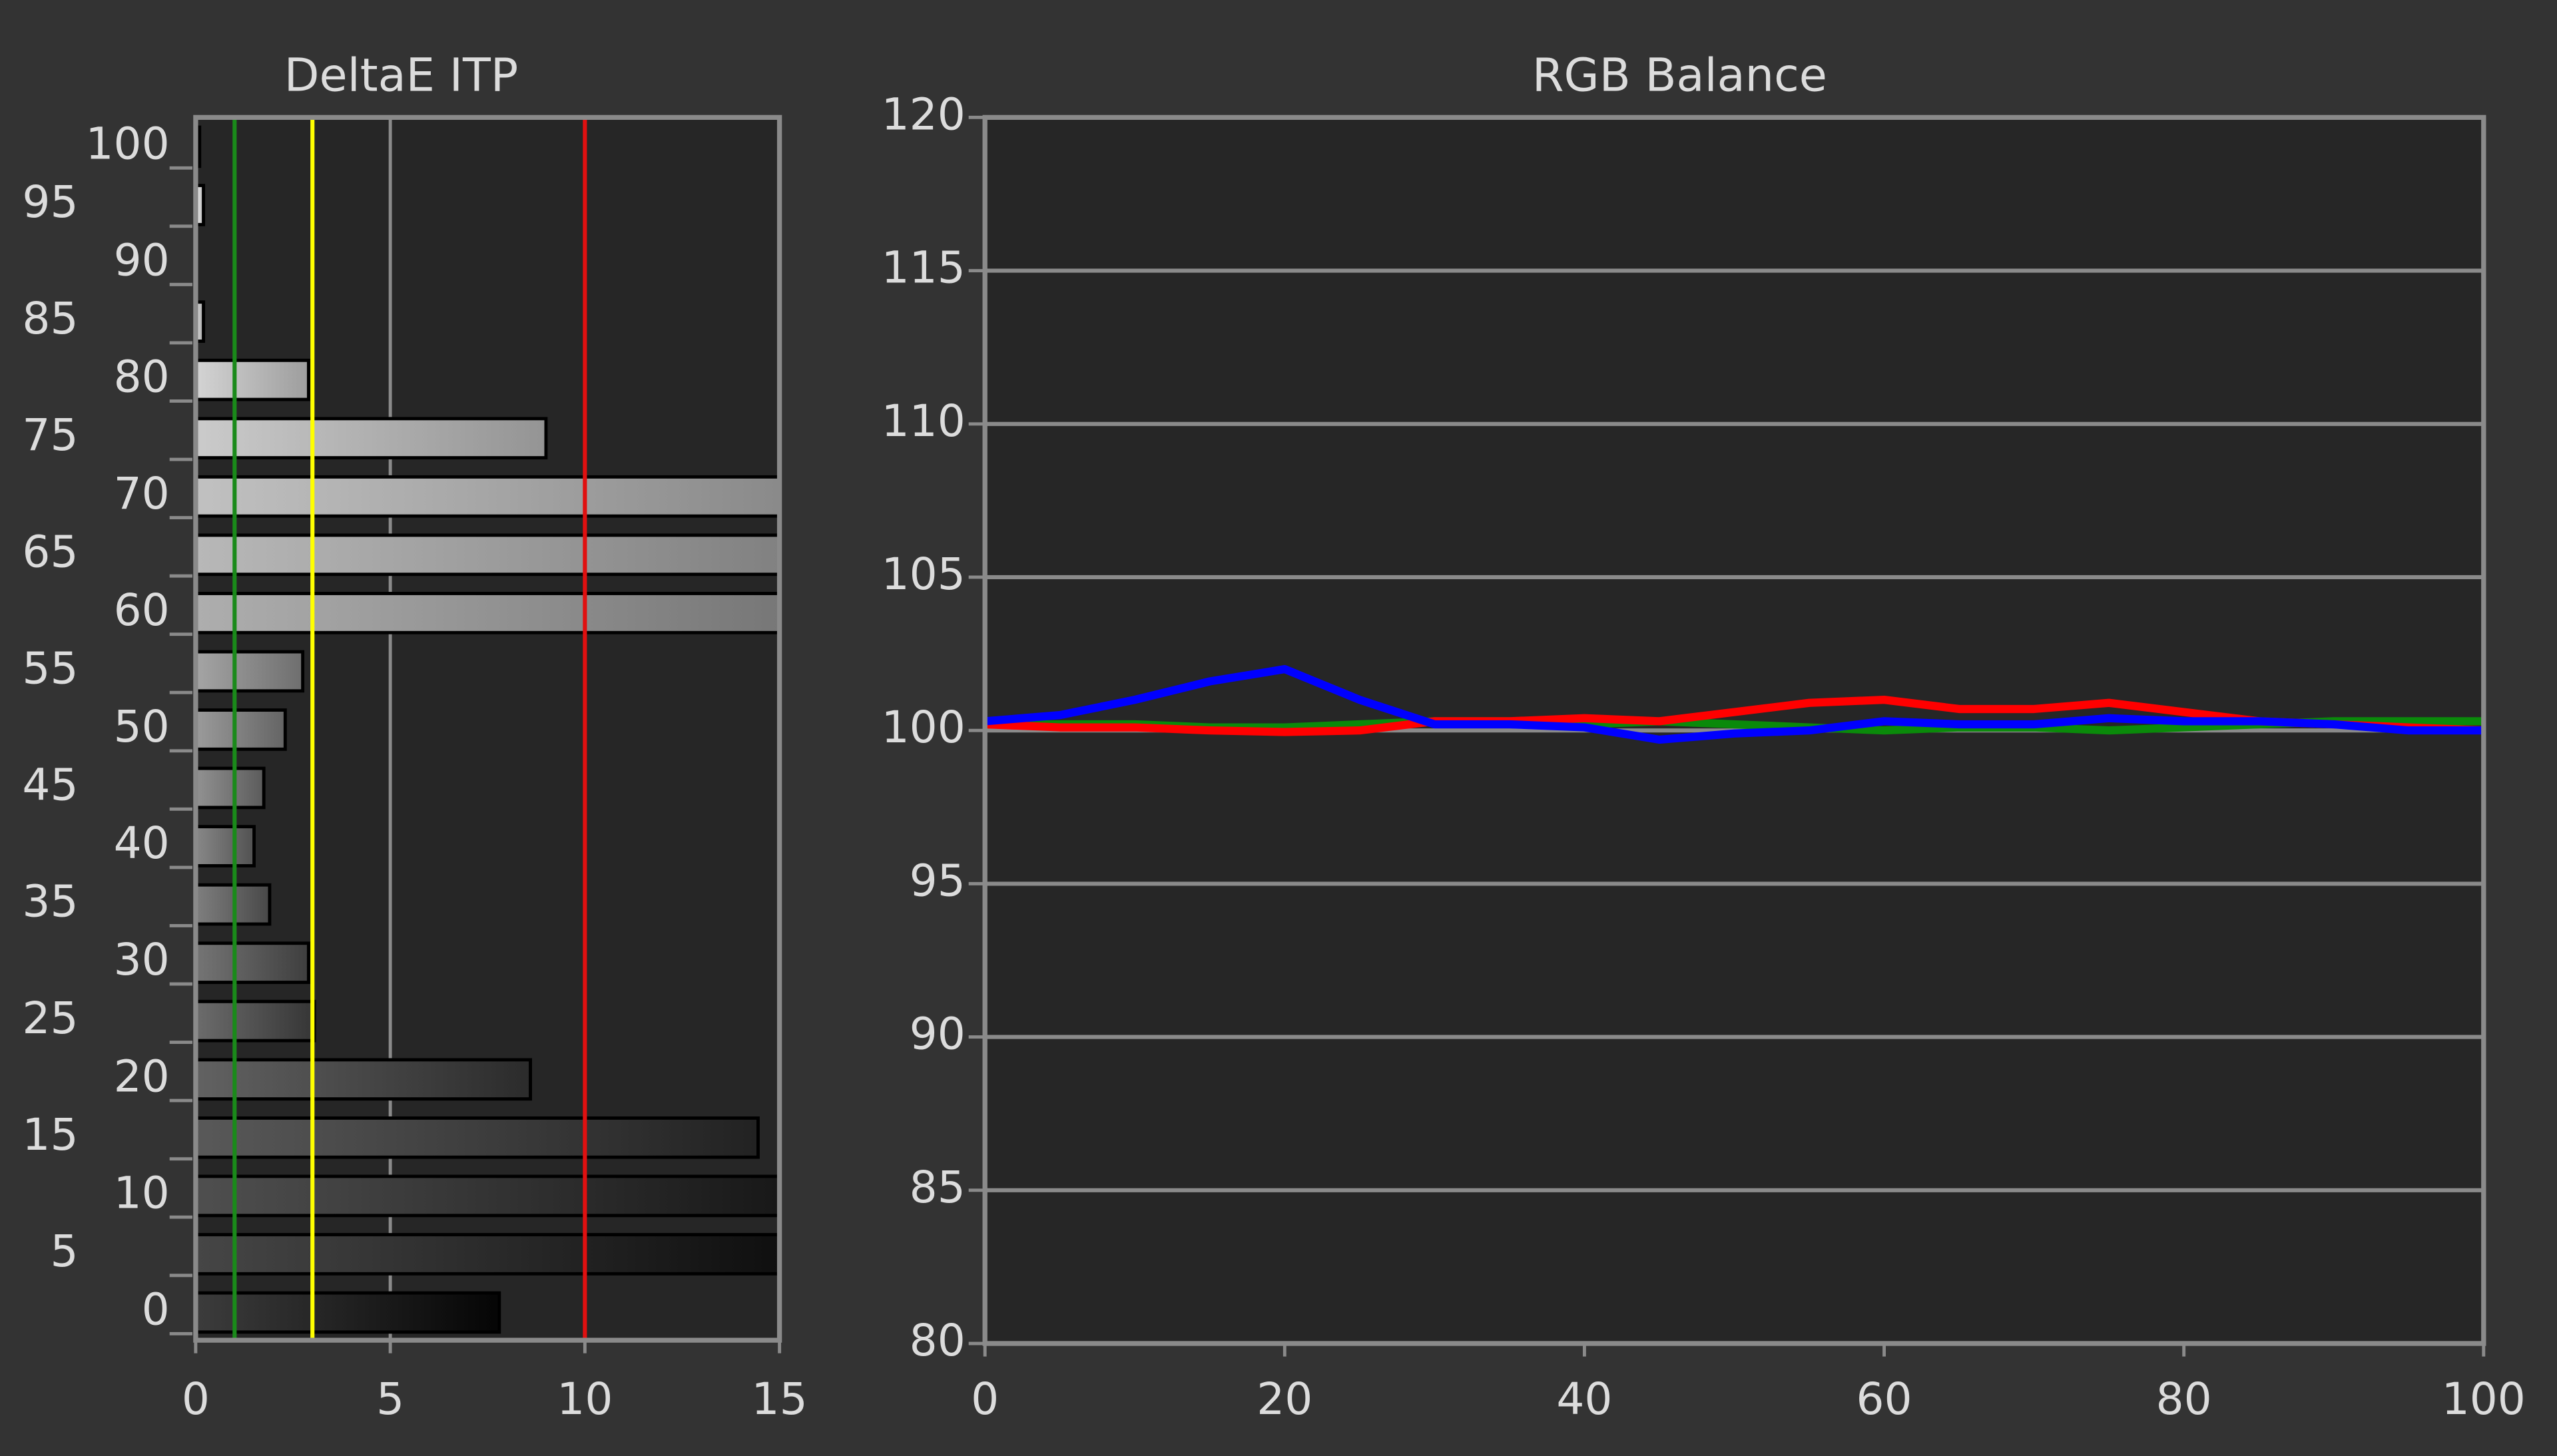 The height and width of the screenshot is (1456, 2557). I want to click on y-tick-label: 25, so click(50, 1018).